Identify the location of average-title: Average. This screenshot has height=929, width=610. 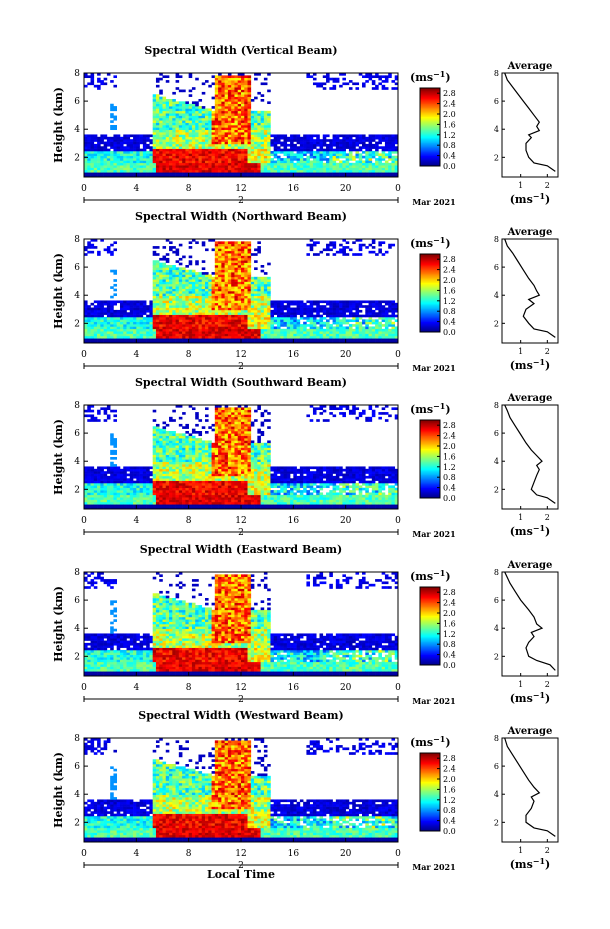
(530, 66).